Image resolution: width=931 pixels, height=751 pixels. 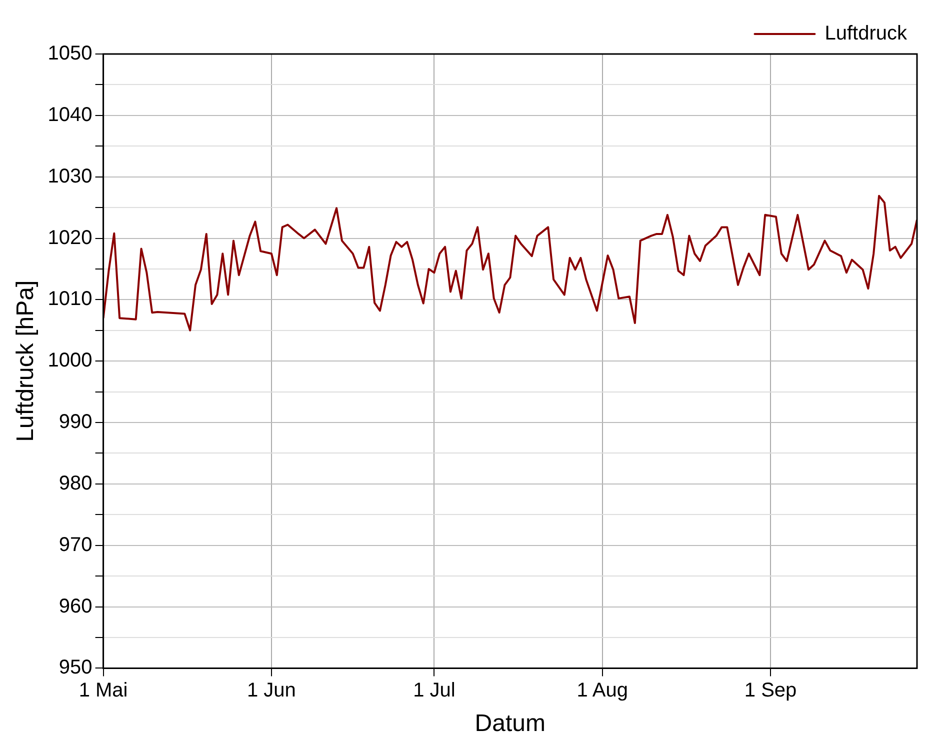 What do you see at coordinates (271, 691) in the screenshot?
I see `x-tick-label: 1 Jun` at bounding box center [271, 691].